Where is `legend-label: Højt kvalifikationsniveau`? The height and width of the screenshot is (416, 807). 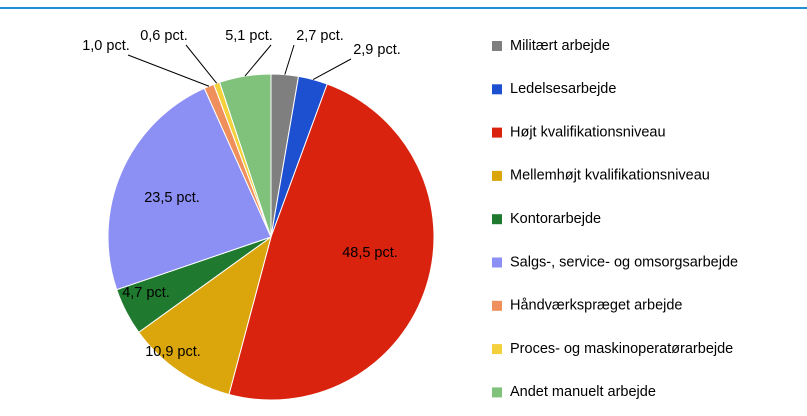
legend-label: Højt kvalifikationsniveau is located at coordinates (588, 132).